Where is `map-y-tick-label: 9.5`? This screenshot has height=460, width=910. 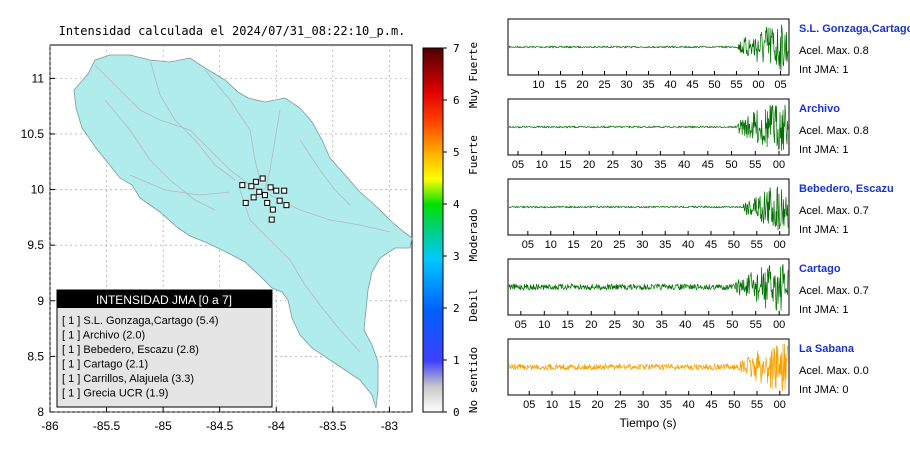 map-y-tick-label: 9.5 is located at coordinates (35, 245).